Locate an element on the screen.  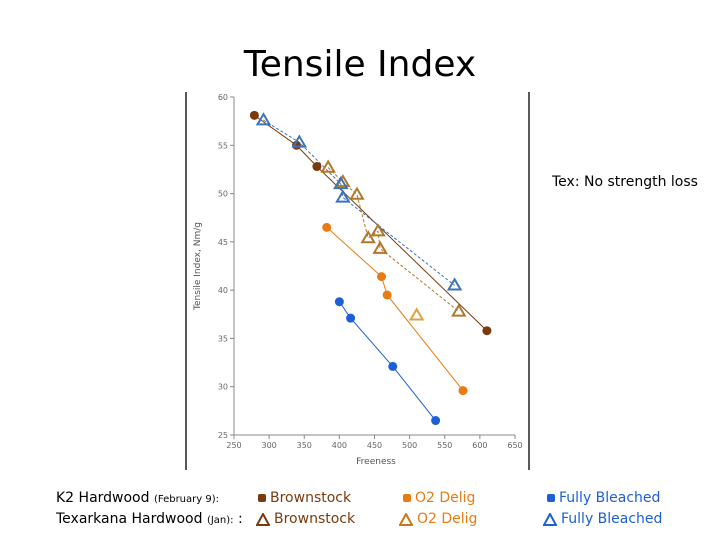
data-point-tex_o2 is located at coordinates (416, 314).